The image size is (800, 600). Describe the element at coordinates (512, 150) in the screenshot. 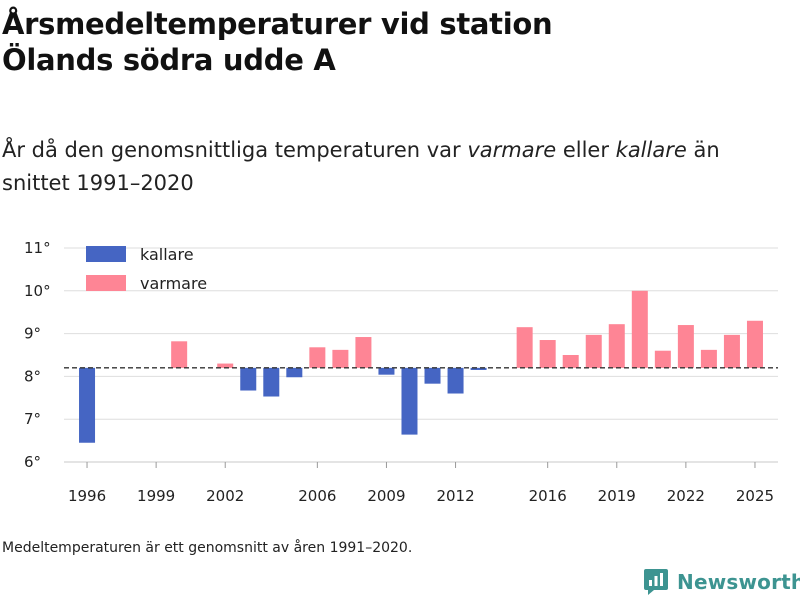

I see `subtitle-warm-word: varmare` at that location.